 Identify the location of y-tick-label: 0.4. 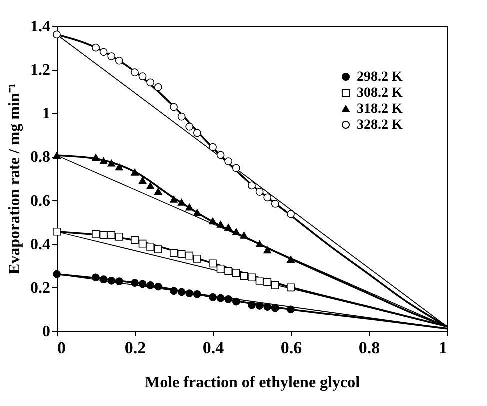
(40, 245).